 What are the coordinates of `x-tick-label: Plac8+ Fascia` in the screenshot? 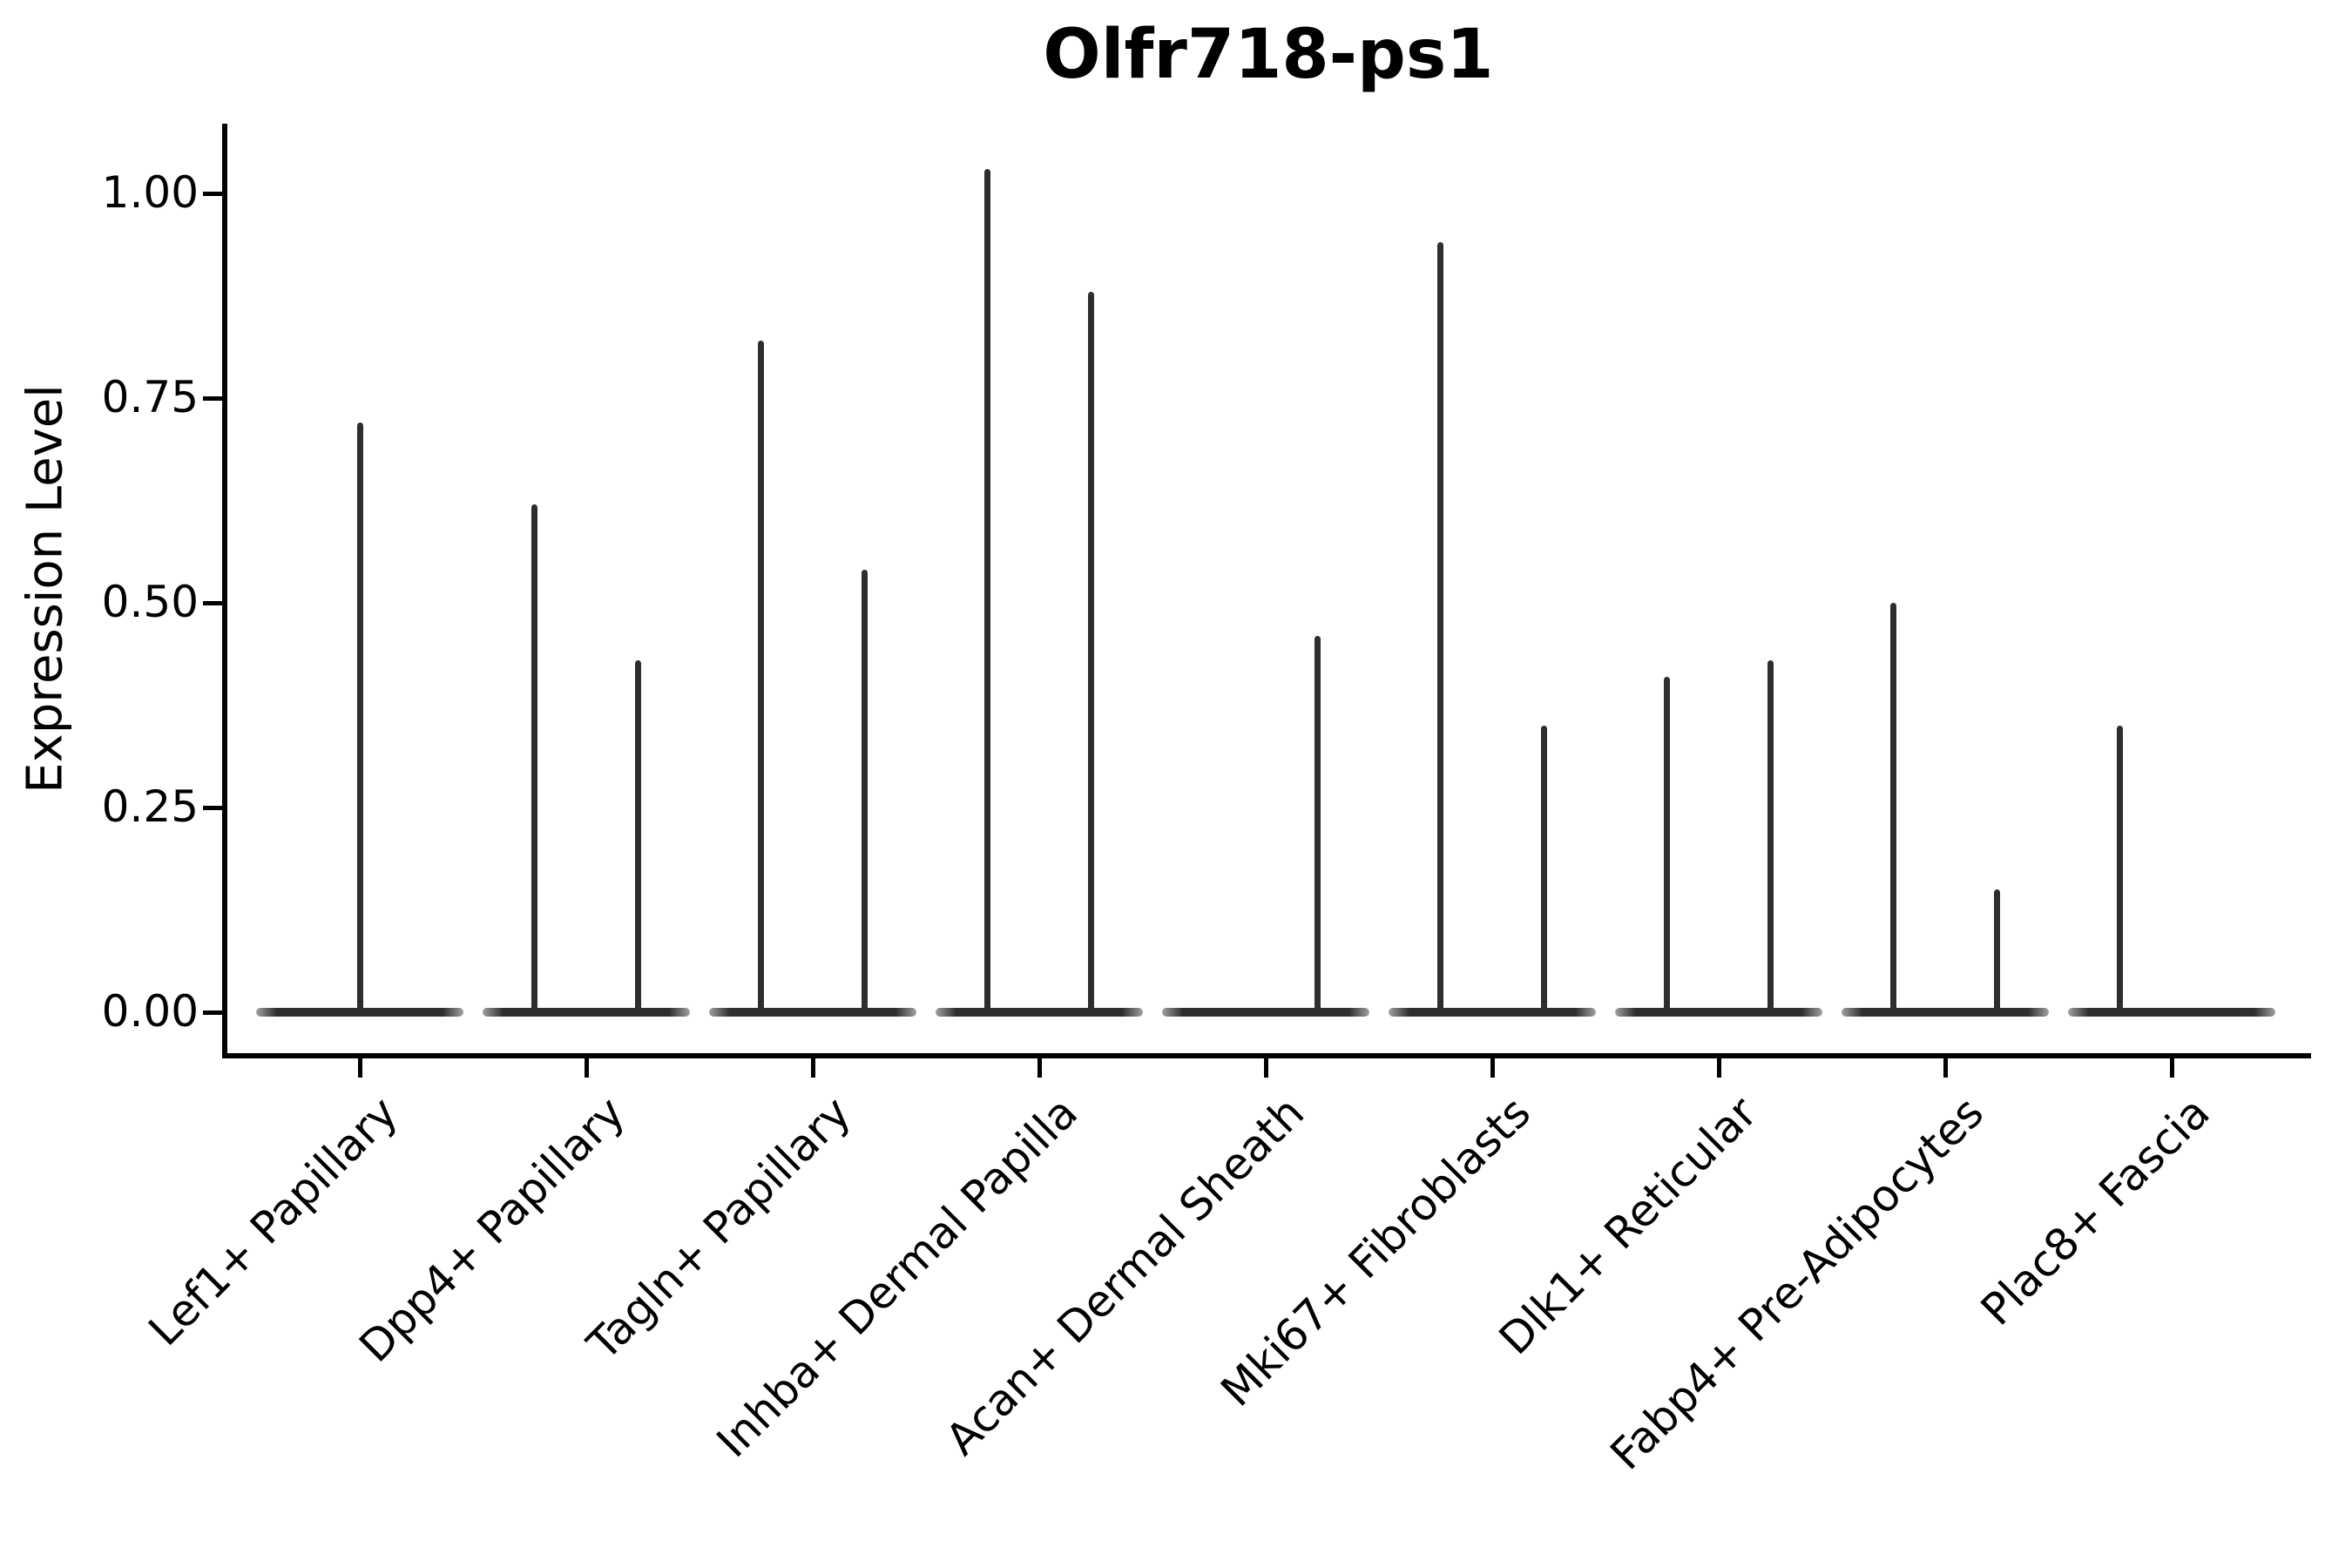 It's located at (2095, 1211).